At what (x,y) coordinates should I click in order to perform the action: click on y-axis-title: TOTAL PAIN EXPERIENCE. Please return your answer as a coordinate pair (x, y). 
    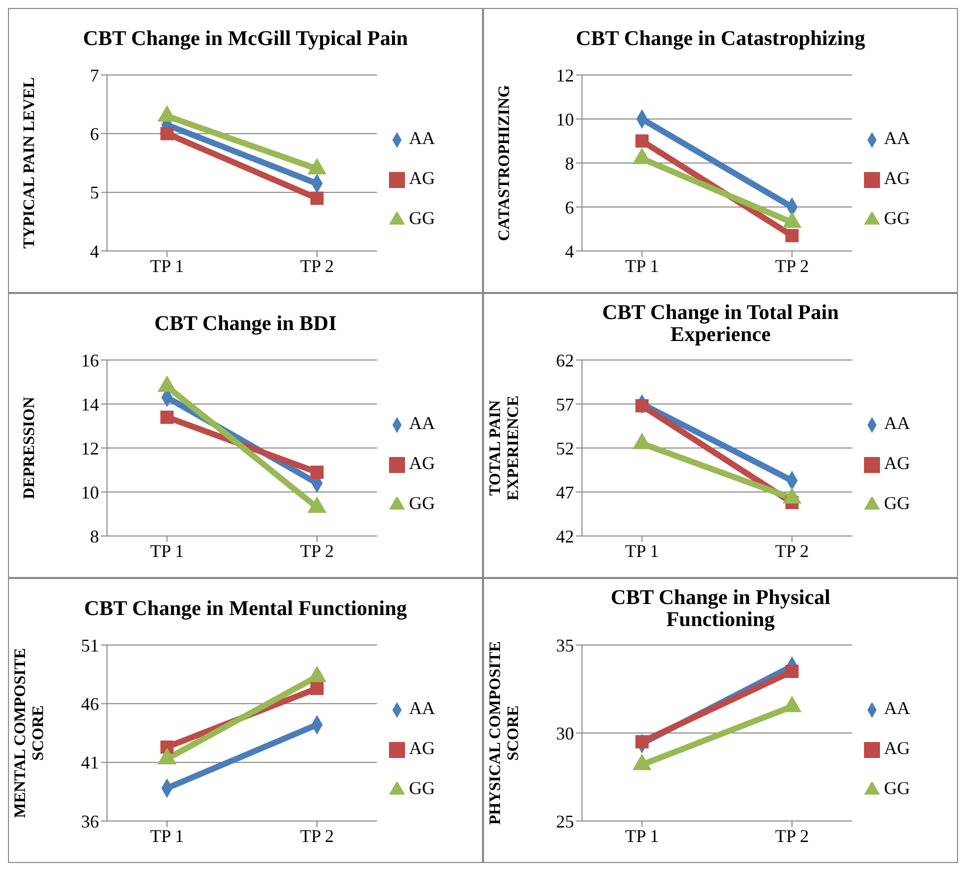
    Looking at the image, I should click on (504, 448).